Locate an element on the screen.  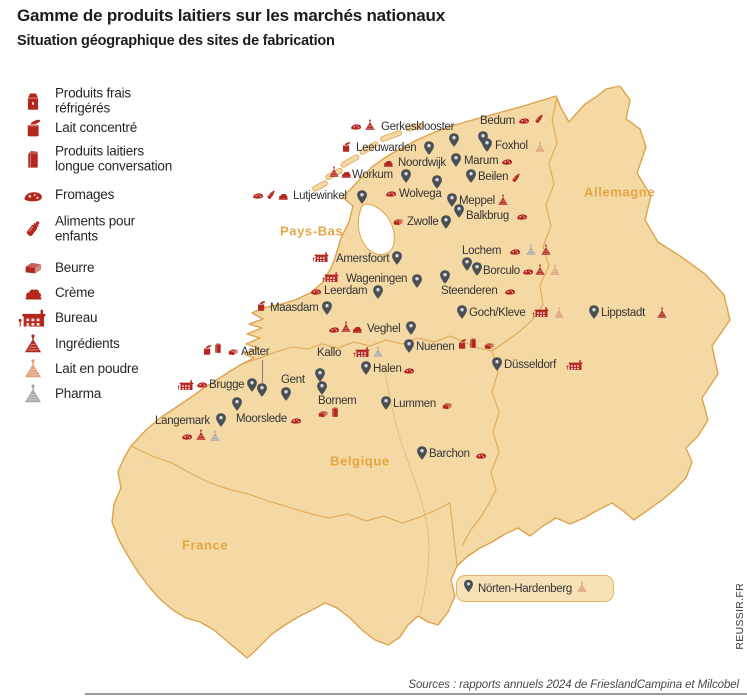
region-label-france: France is located at coordinates (205, 545).